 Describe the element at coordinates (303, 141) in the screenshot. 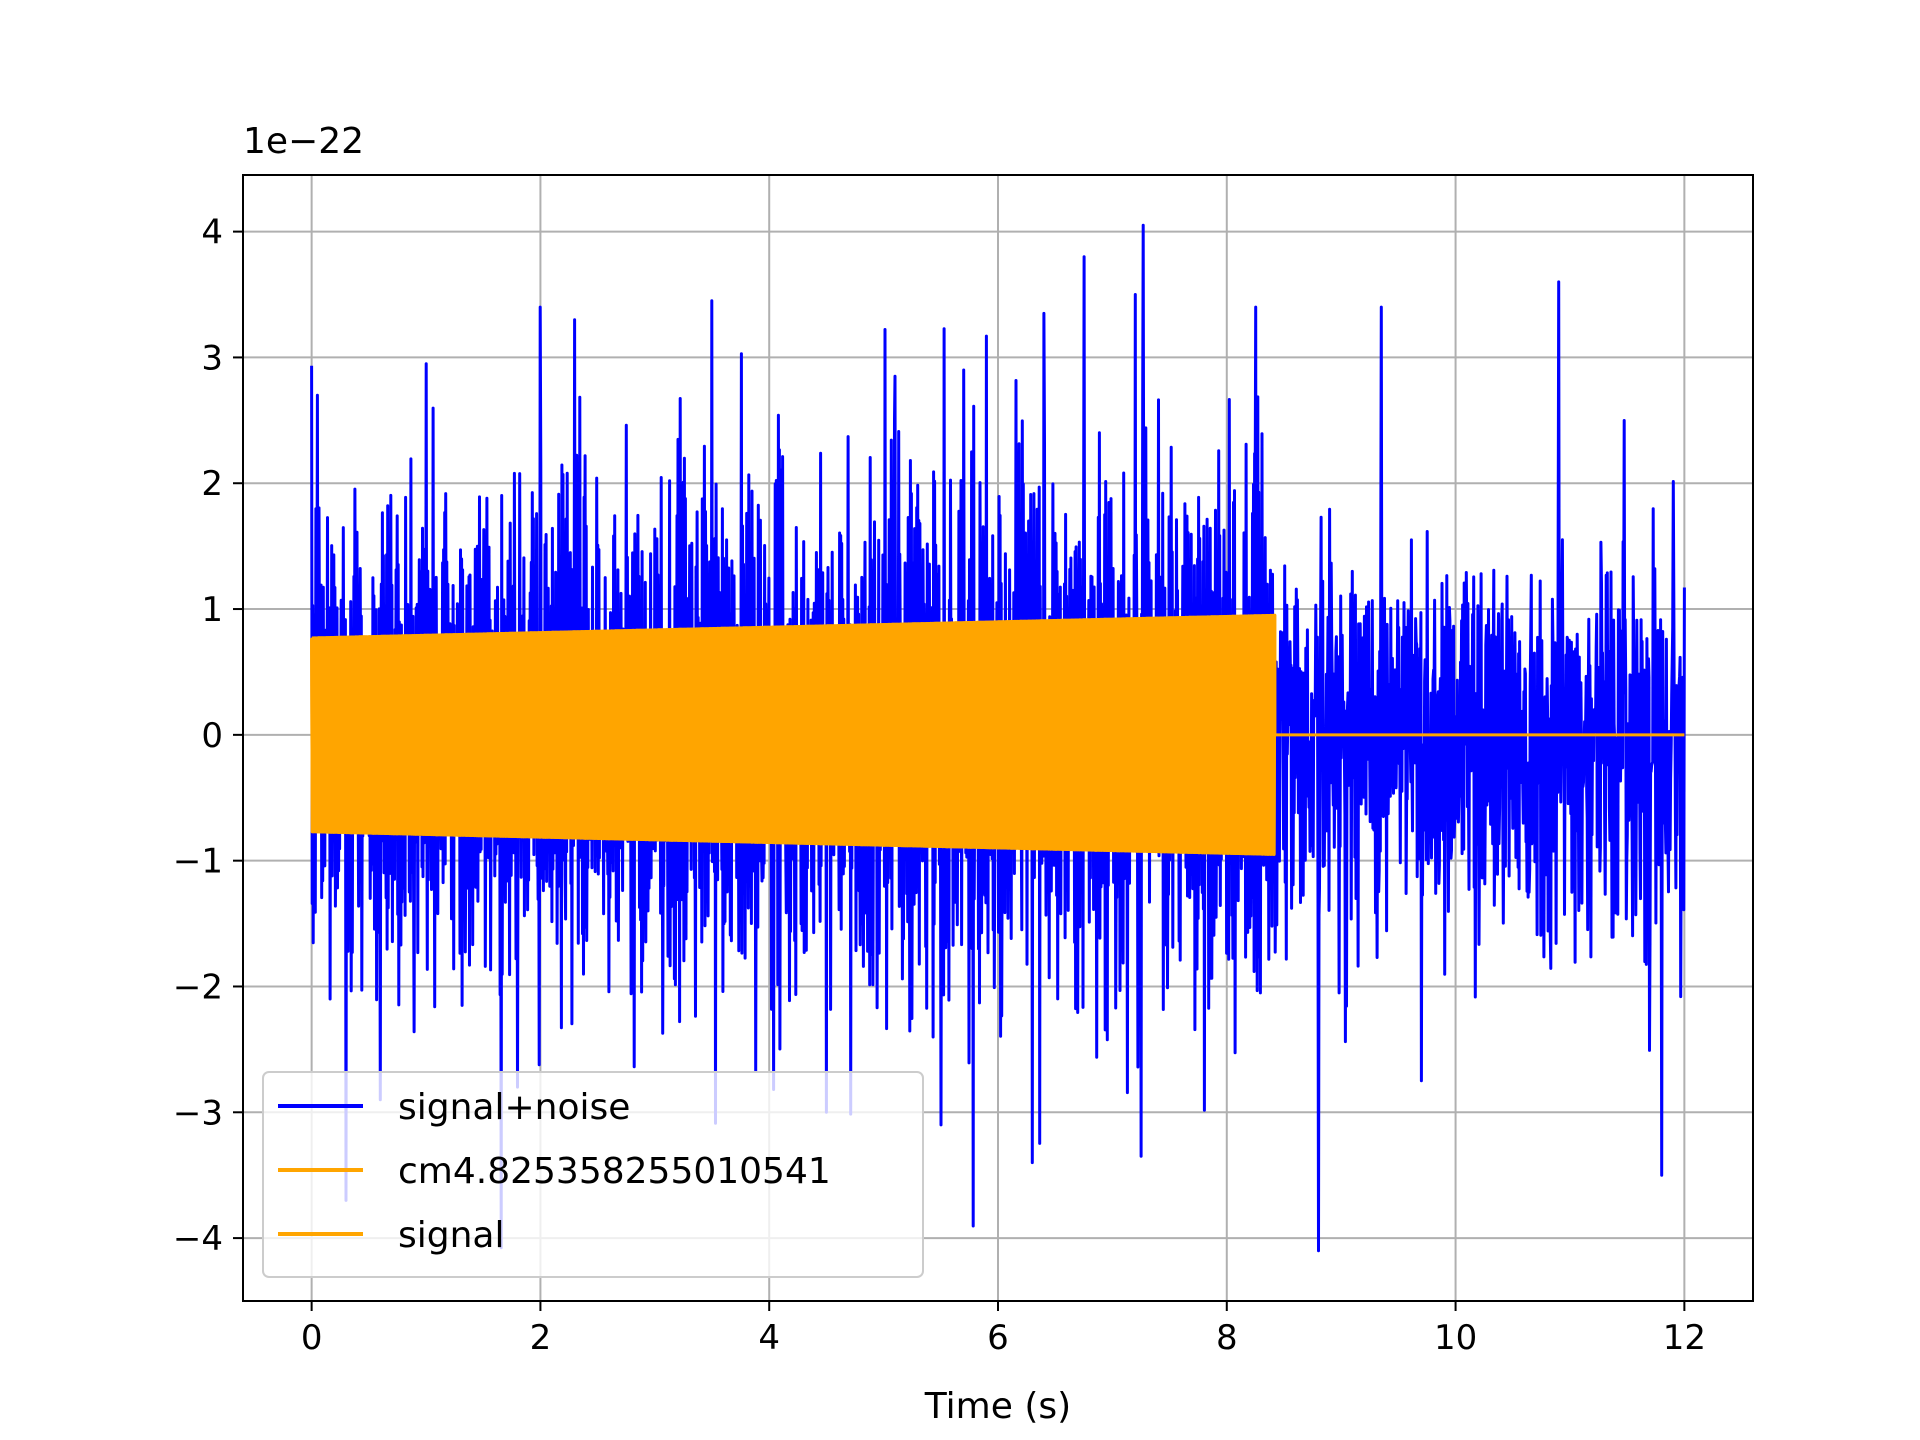

I see `y-offset-text: 1e−22` at that location.